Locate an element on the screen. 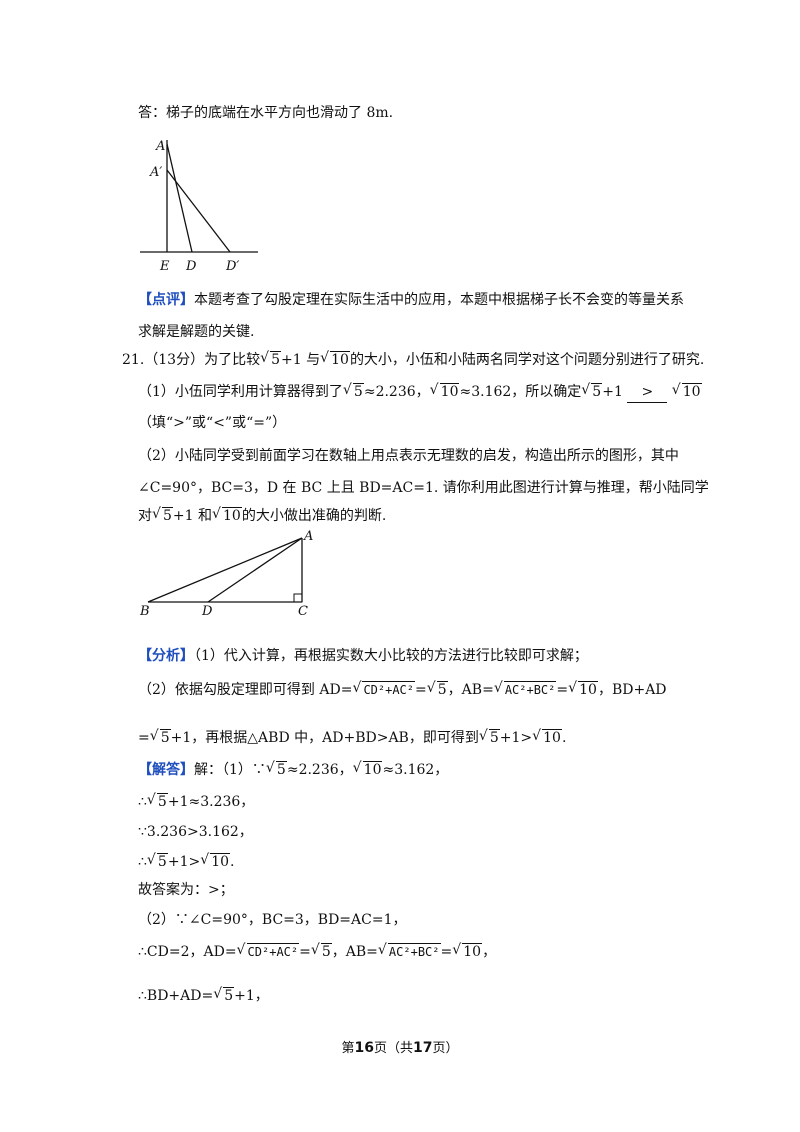  side-ba is located at coordinates (225, 570).